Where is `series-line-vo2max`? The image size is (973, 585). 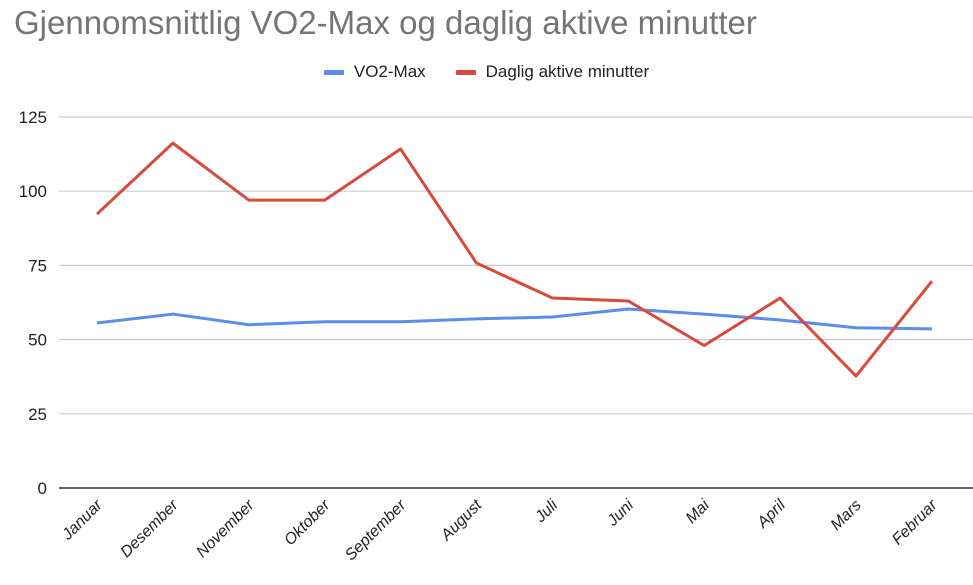
series-line-vo2max is located at coordinates (514, 319).